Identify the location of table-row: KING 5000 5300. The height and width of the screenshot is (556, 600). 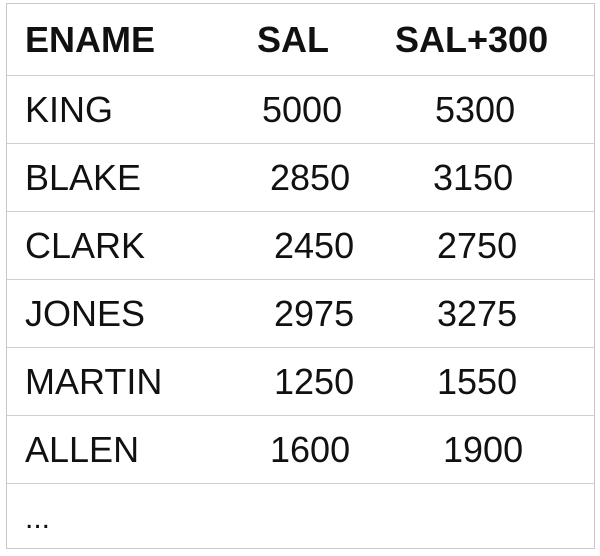
(300, 110).